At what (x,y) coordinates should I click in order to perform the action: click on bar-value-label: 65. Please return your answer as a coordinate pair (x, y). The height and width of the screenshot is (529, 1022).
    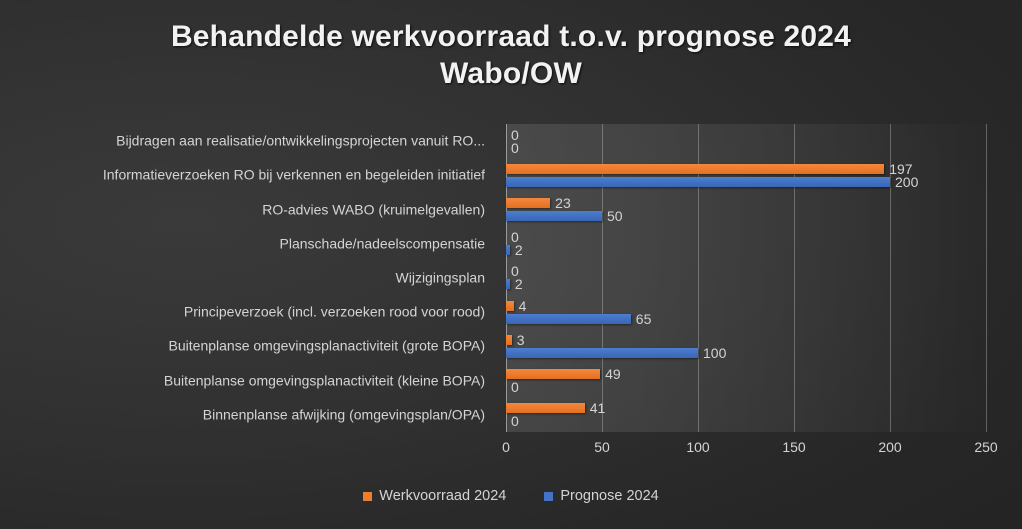
    Looking at the image, I should click on (643, 318).